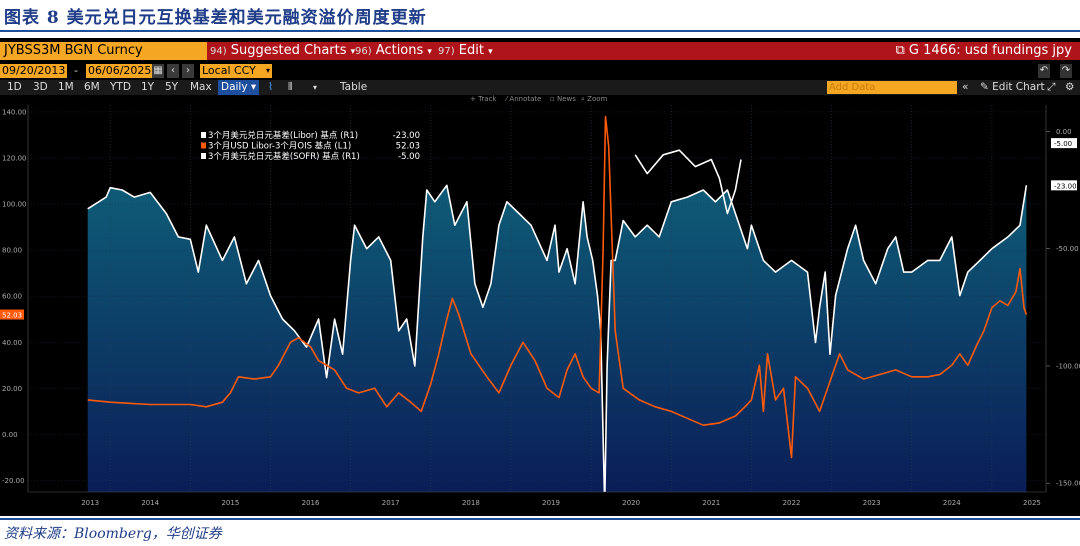 This screenshot has height=546, width=1080. I want to click on track-tool: + Track, so click(483, 99).